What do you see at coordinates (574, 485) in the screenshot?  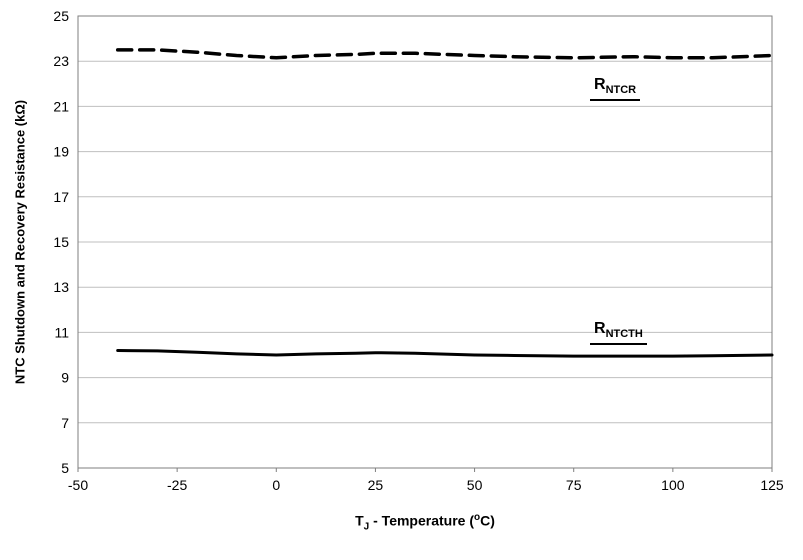 I see `svg-text: 75` at bounding box center [574, 485].